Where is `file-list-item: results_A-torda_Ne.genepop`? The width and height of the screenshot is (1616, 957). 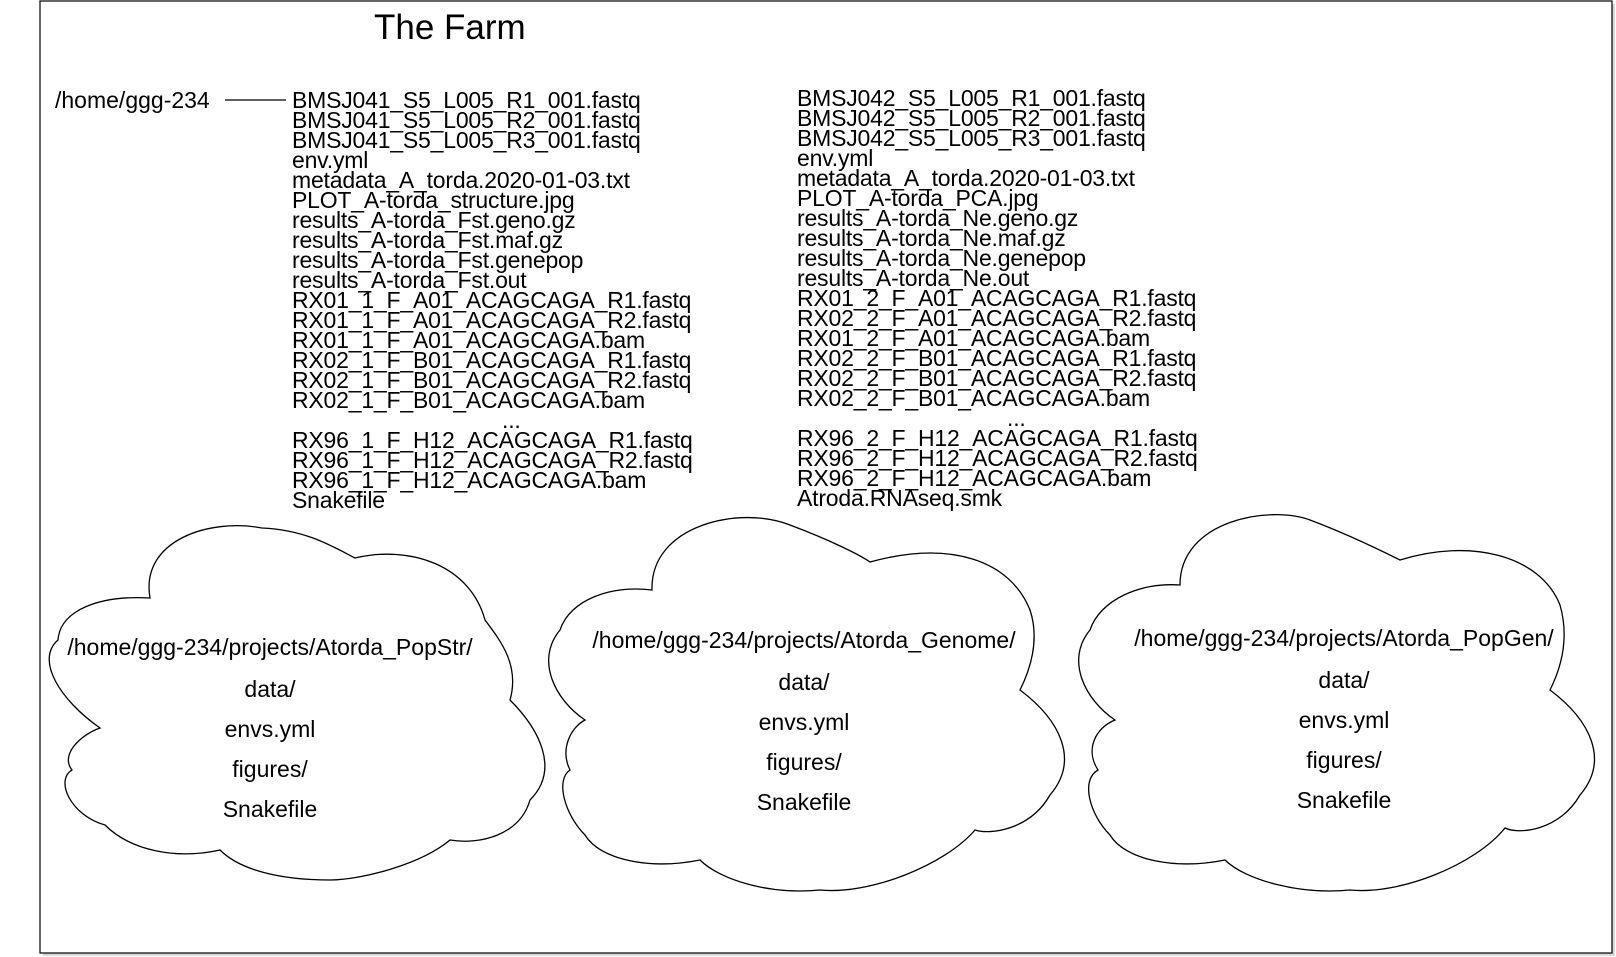 file-list-item: results_A-torda_Ne.genepop is located at coordinates (941, 258).